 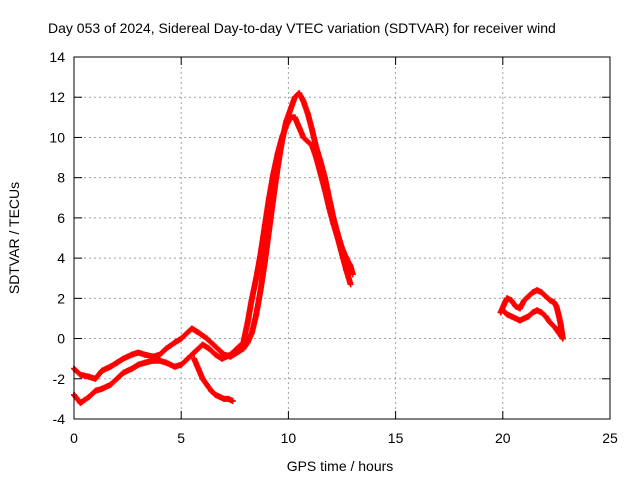 What do you see at coordinates (74, 438) in the screenshot?
I see `x-tick-label: 0` at bounding box center [74, 438].